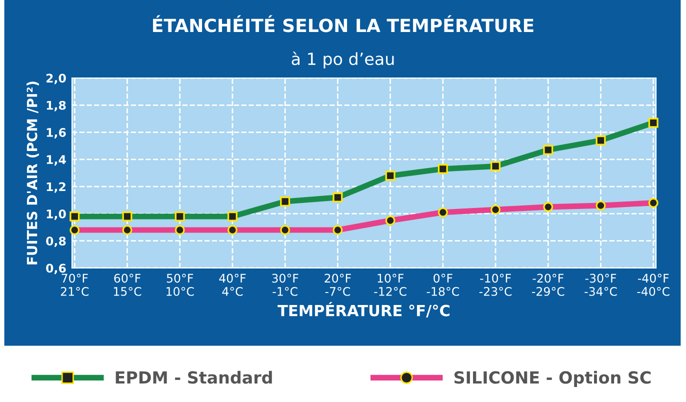  What do you see at coordinates (32, 173) in the screenshot?
I see `y-axis-title: FUITES D'AIR (PCM /PI²)` at bounding box center [32, 173].